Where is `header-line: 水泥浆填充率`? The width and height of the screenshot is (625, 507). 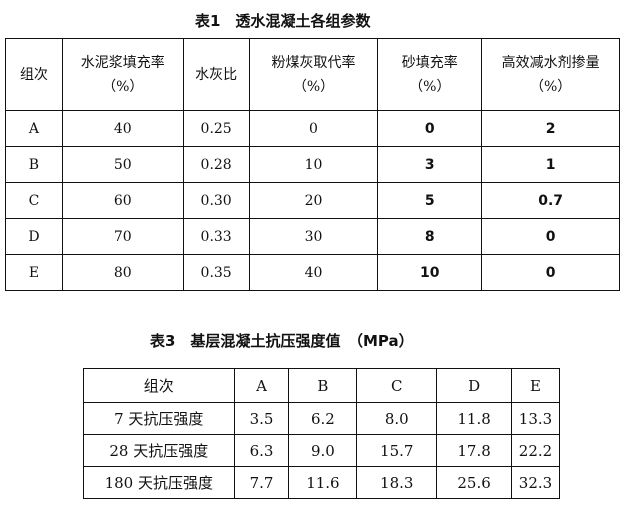 header-line: 水泥浆填充率 is located at coordinates (122, 62).